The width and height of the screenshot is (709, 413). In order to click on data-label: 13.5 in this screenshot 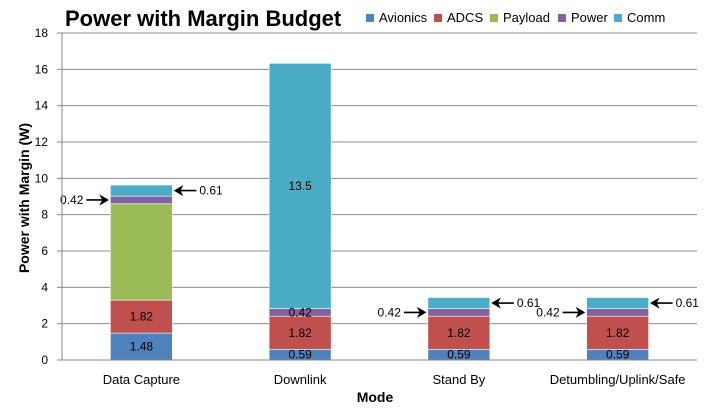, I will do `click(300, 186)`.